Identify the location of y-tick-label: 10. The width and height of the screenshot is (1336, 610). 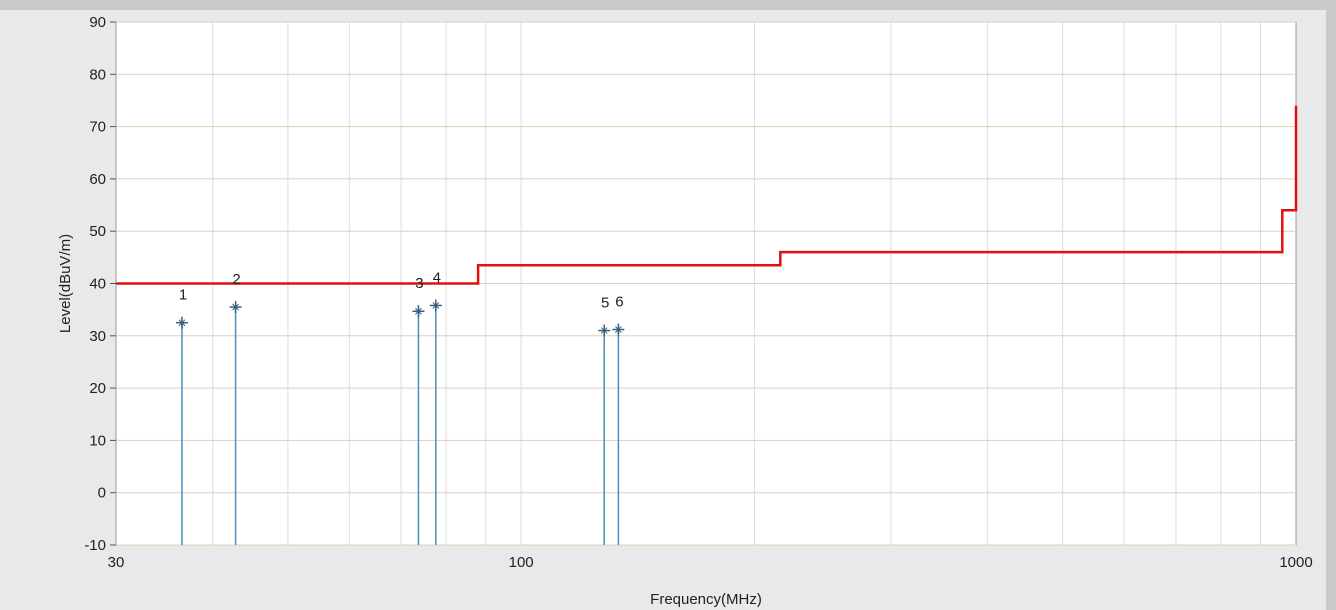
(97, 440).